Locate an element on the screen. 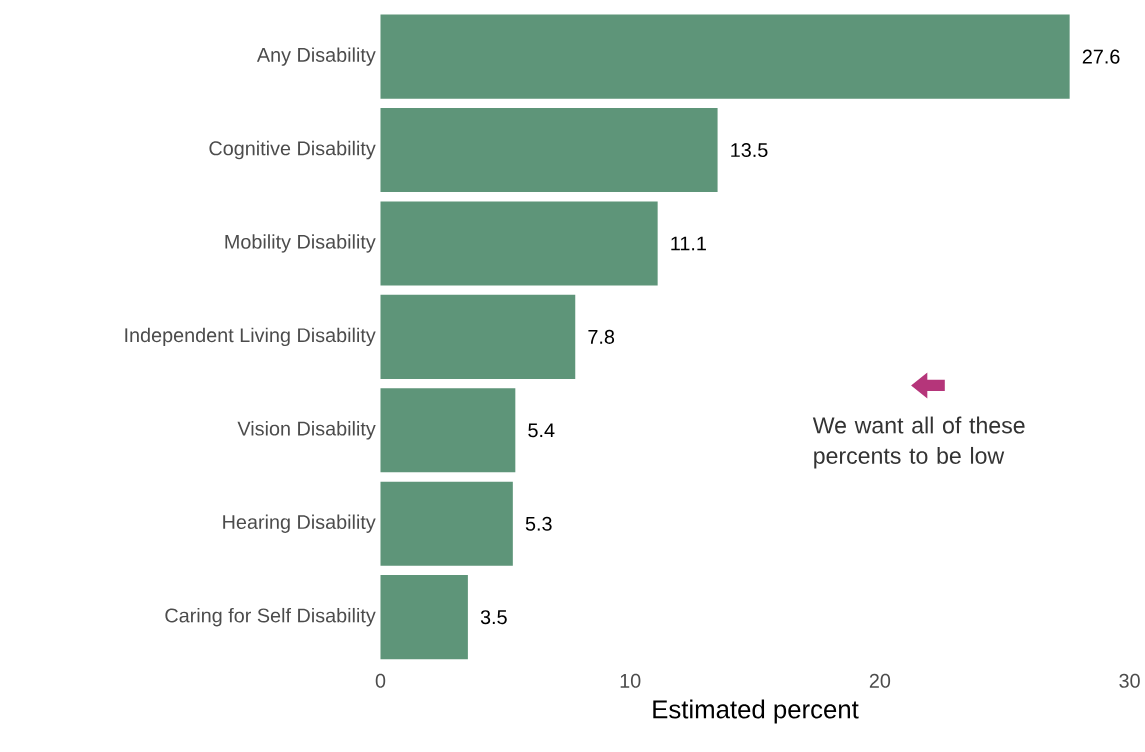 This screenshot has height=752, width=1145. data-label: 3.5 is located at coordinates (493, 617).